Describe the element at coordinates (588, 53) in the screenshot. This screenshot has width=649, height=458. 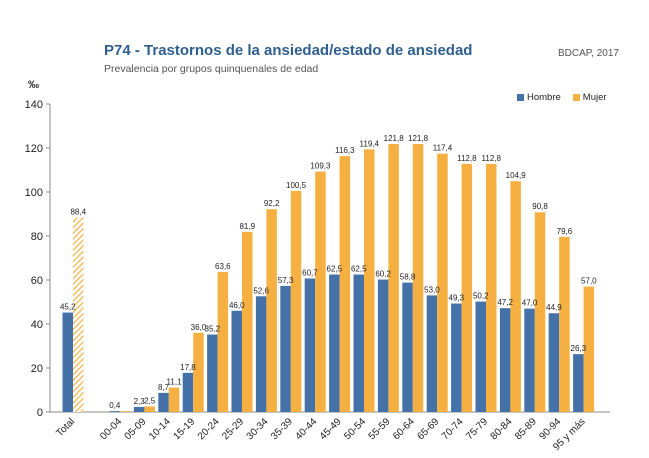
I see `source-label: BDCAP, 2017` at that location.